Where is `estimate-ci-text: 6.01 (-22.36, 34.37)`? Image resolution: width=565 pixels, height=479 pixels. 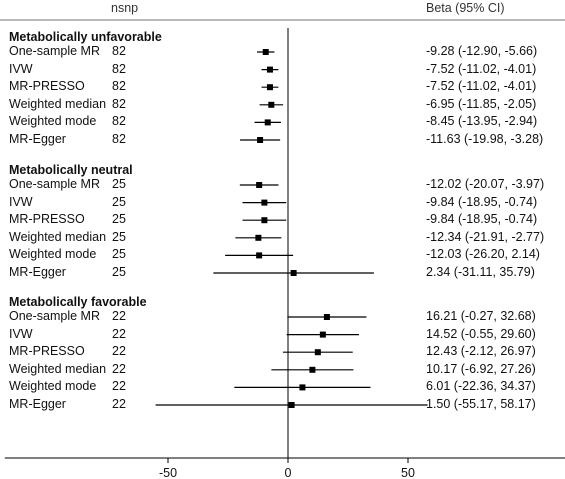
estimate-ci-text: 6.01 (-22.36, 34.37) is located at coordinates (481, 386).